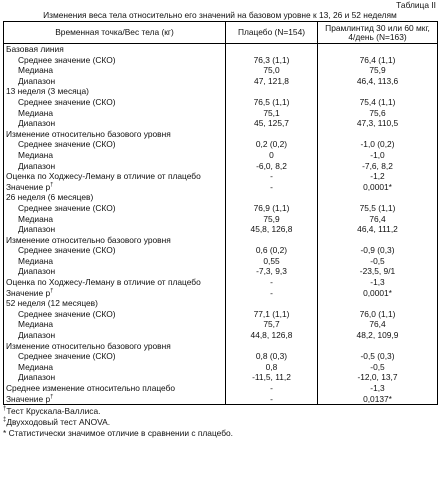 This screenshot has width=440, height=500. Describe the element at coordinates (378, 399) in the screenshot. I see `pramlintide-value: 0,0137*` at that location.